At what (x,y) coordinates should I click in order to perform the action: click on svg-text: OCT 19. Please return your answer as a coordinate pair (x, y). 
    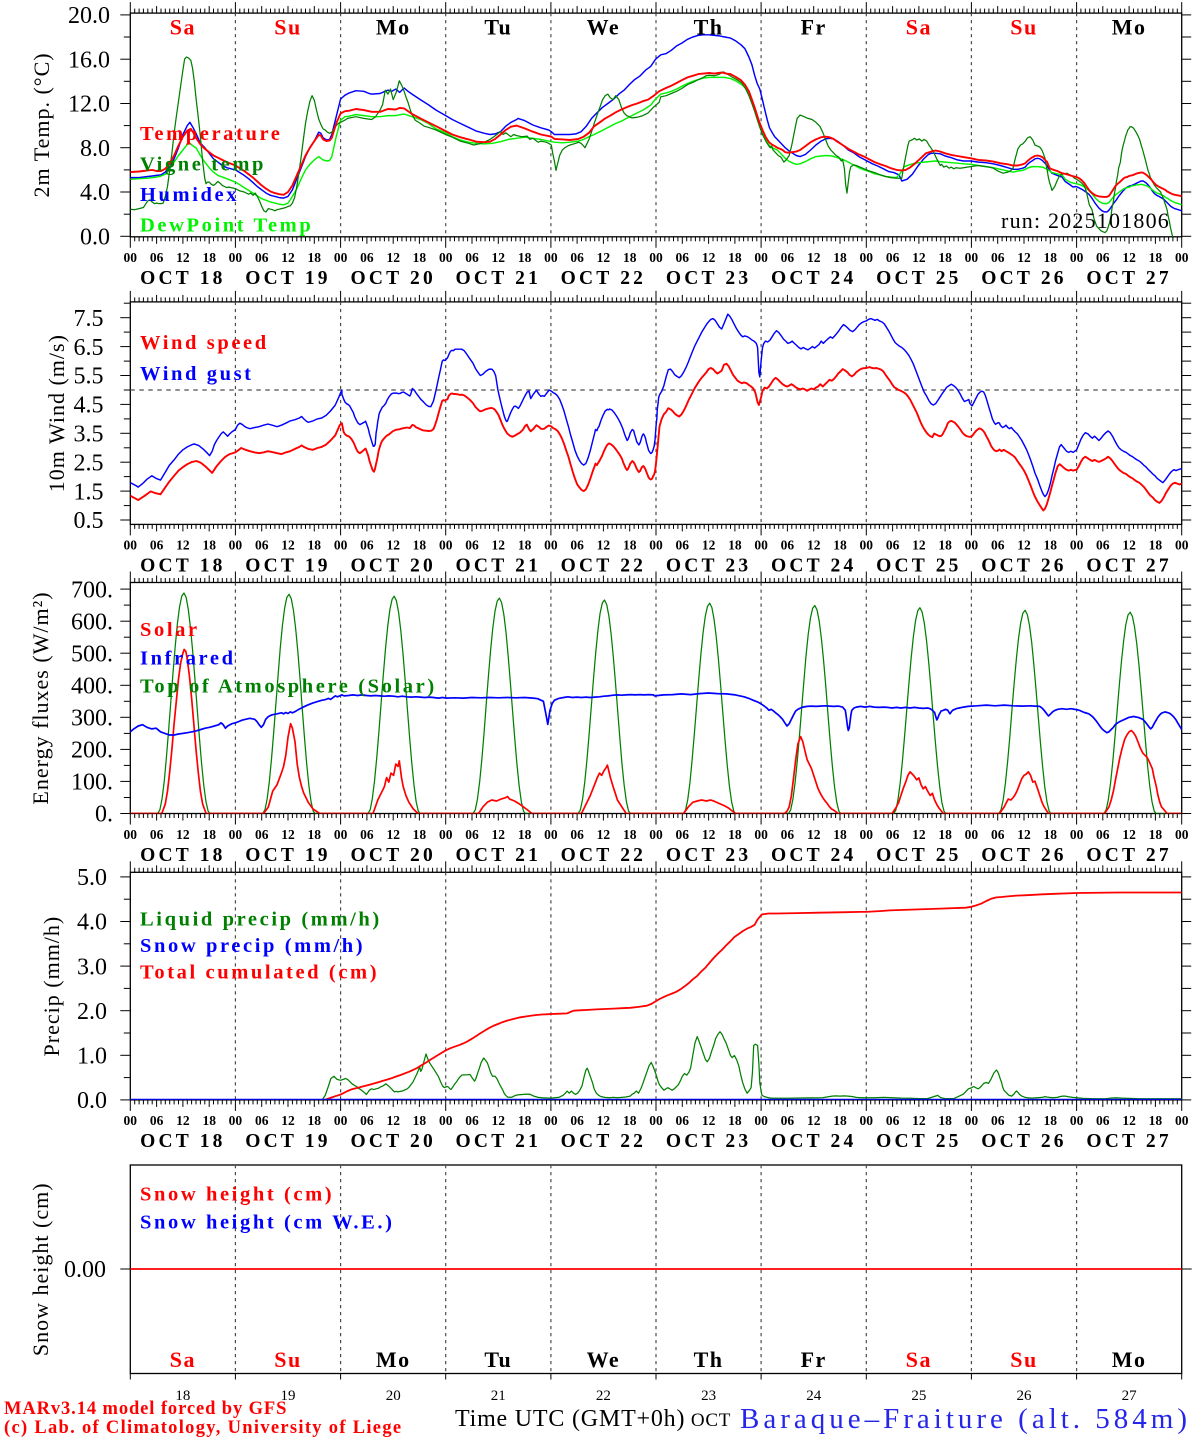
    Looking at the image, I should click on (287, 566).